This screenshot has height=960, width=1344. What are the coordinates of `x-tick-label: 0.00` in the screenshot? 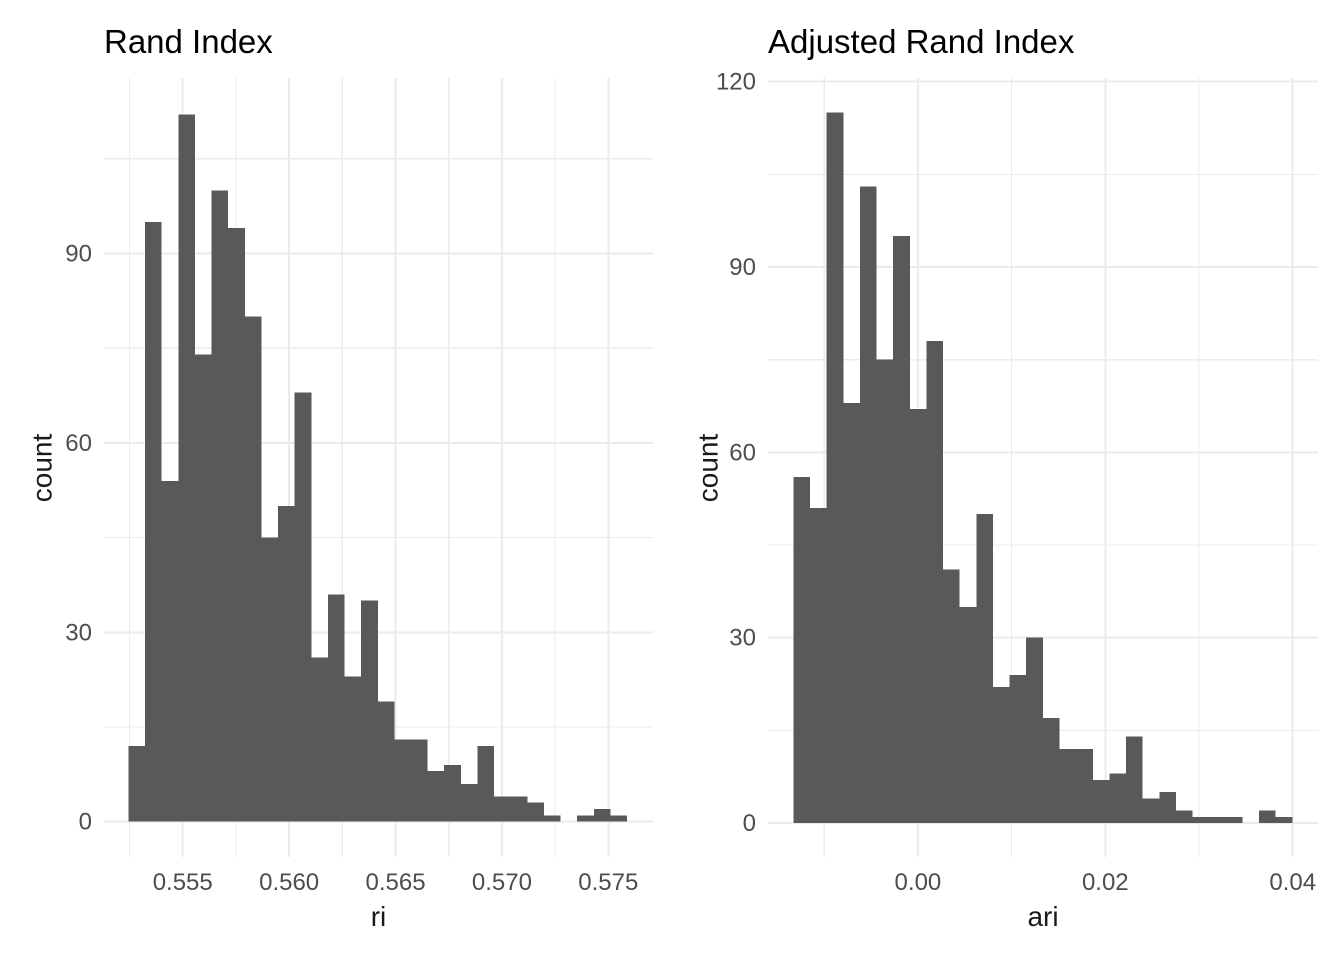 It's located at (918, 882).